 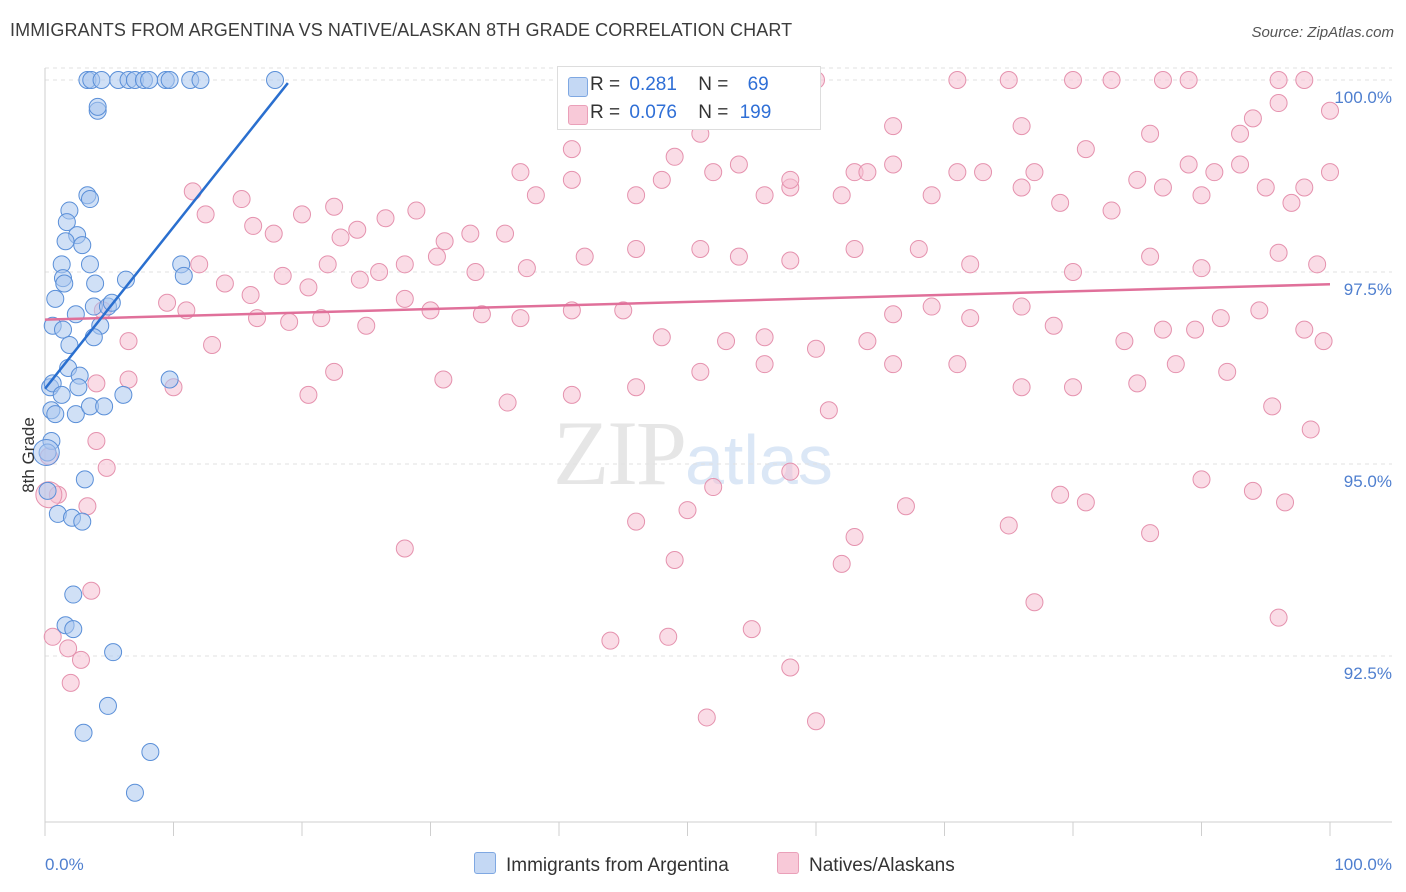 What do you see at coordinates (158, 436) in the screenshot?
I see `series-argentina-points` at bounding box center [158, 436].